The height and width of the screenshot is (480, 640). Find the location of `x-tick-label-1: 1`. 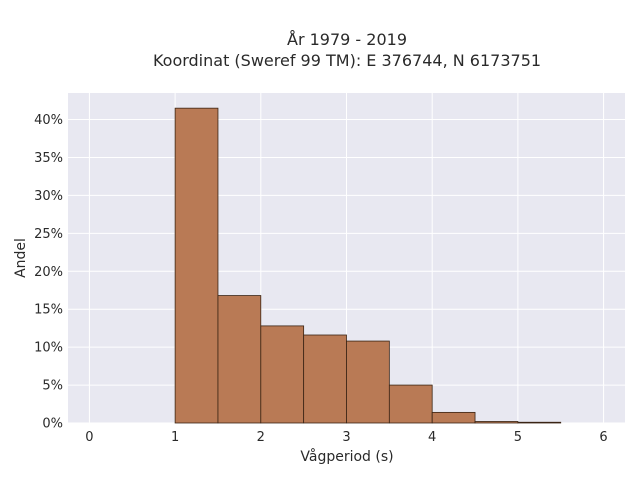

x-tick-label-1: 1 is located at coordinates (175, 437).